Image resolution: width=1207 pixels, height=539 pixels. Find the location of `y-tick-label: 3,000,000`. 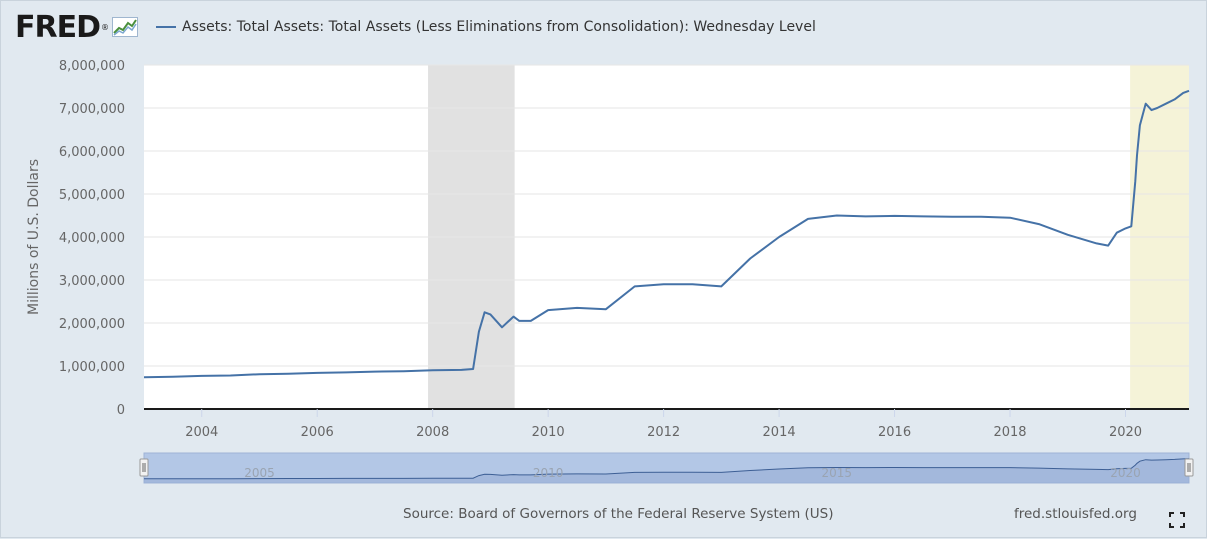

y-tick-label: 3,000,000 is located at coordinates (92, 281).